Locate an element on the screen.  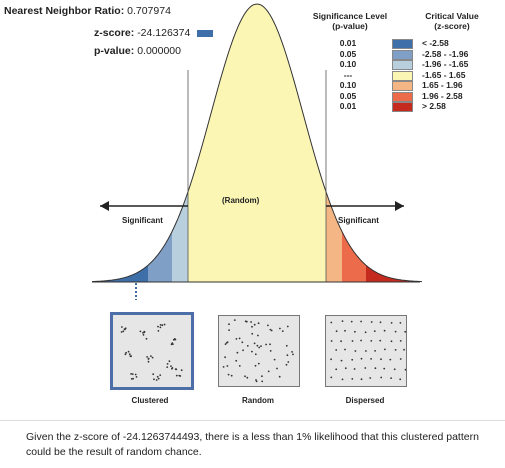
dispersed-caption: Dispersed is located at coordinates (365, 400).